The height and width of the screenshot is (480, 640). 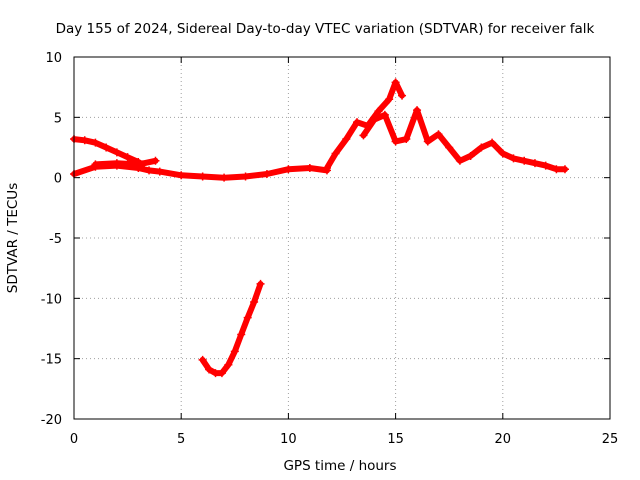 What do you see at coordinates (51, 360) in the screenshot?
I see `y-tick-label: -15` at bounding box center [51, 360].